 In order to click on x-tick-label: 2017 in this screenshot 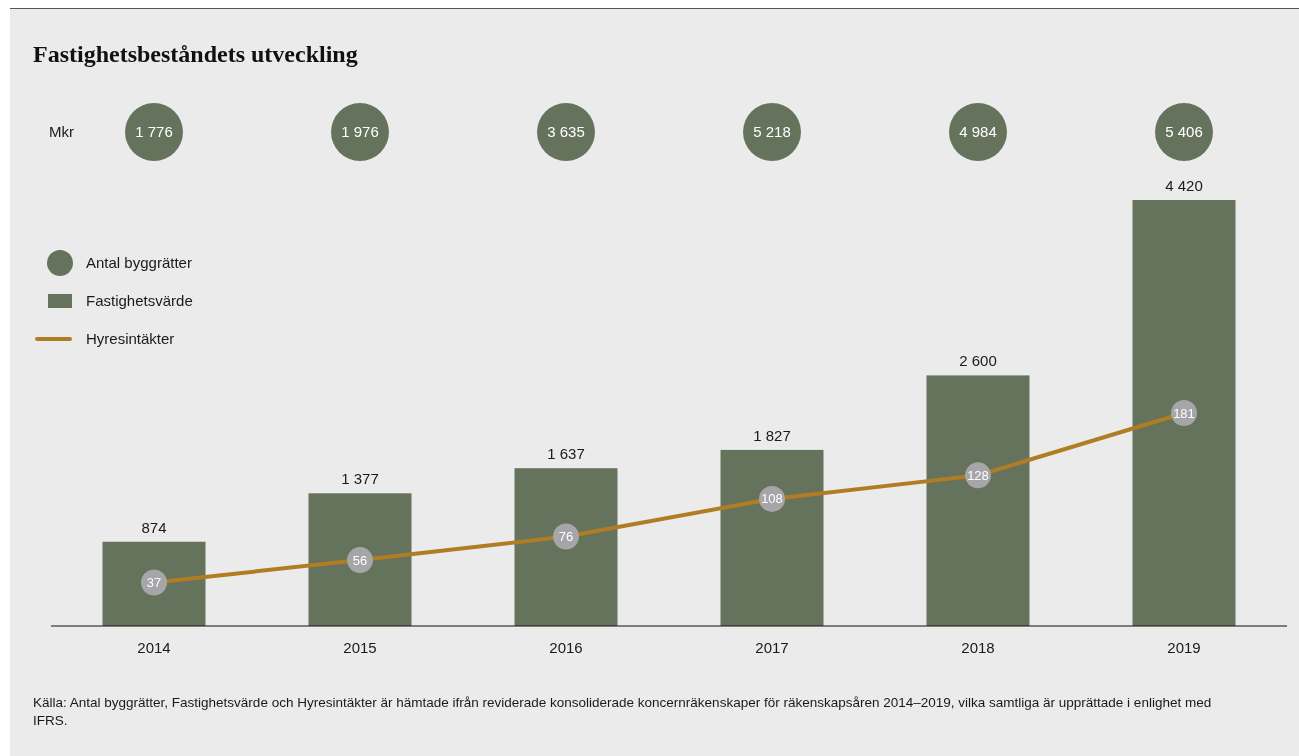, I will do `click(772, 647)`.